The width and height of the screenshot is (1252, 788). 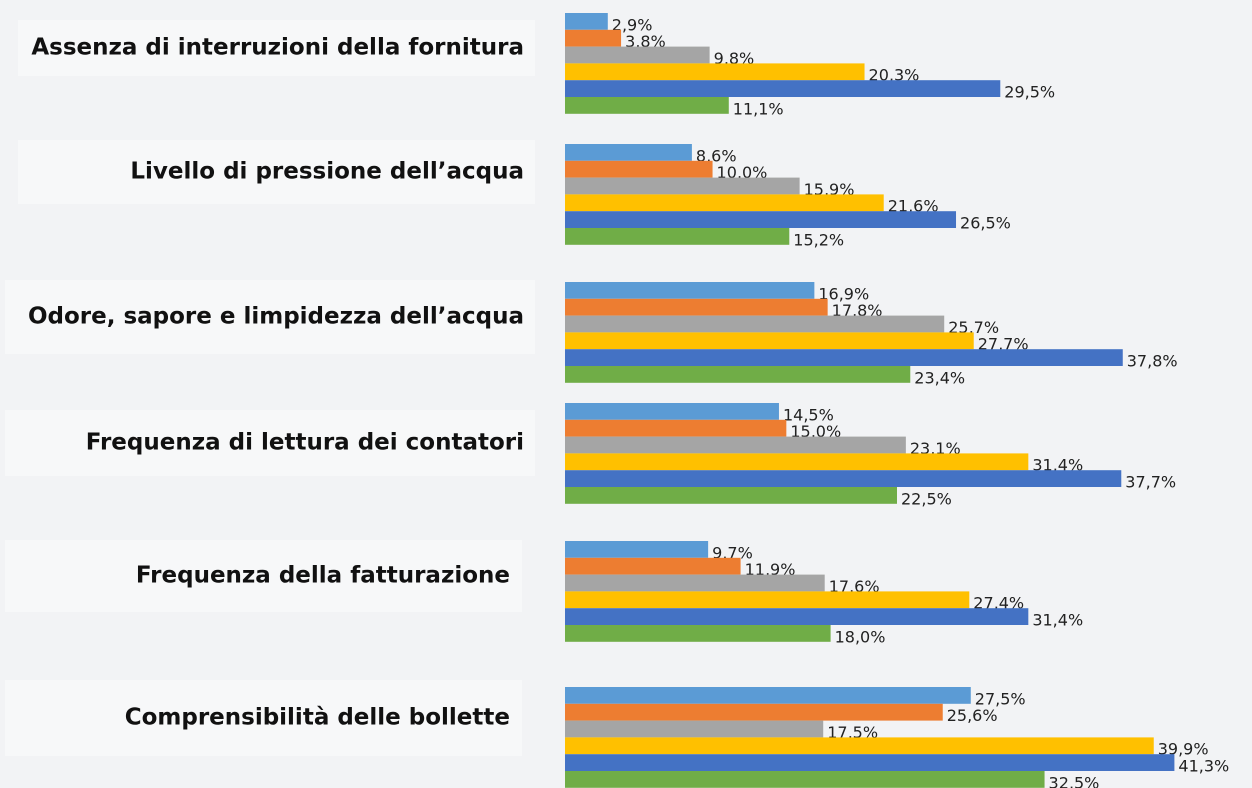 I want to click on value-label: 17,8%, so click(x=857, y=310).